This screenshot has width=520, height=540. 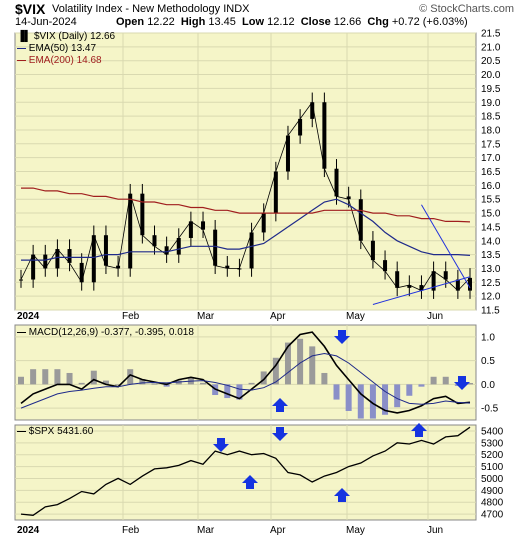 I want to click on macd-legend-values: -0.377, -0.395, 0.018, so click(x=147, y=332).